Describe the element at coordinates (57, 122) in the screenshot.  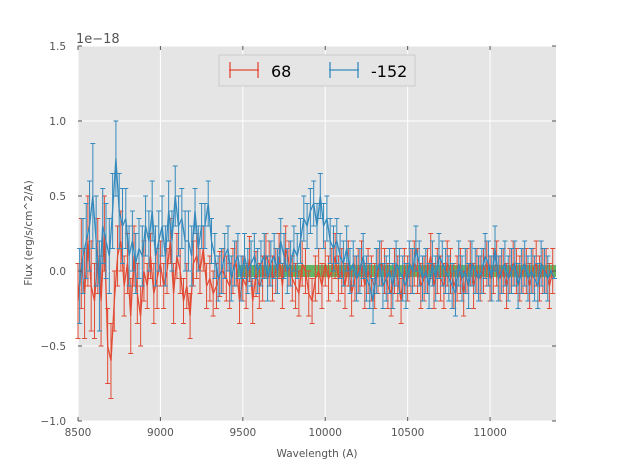
I see `ytick-label-4: 1.0` at that location.